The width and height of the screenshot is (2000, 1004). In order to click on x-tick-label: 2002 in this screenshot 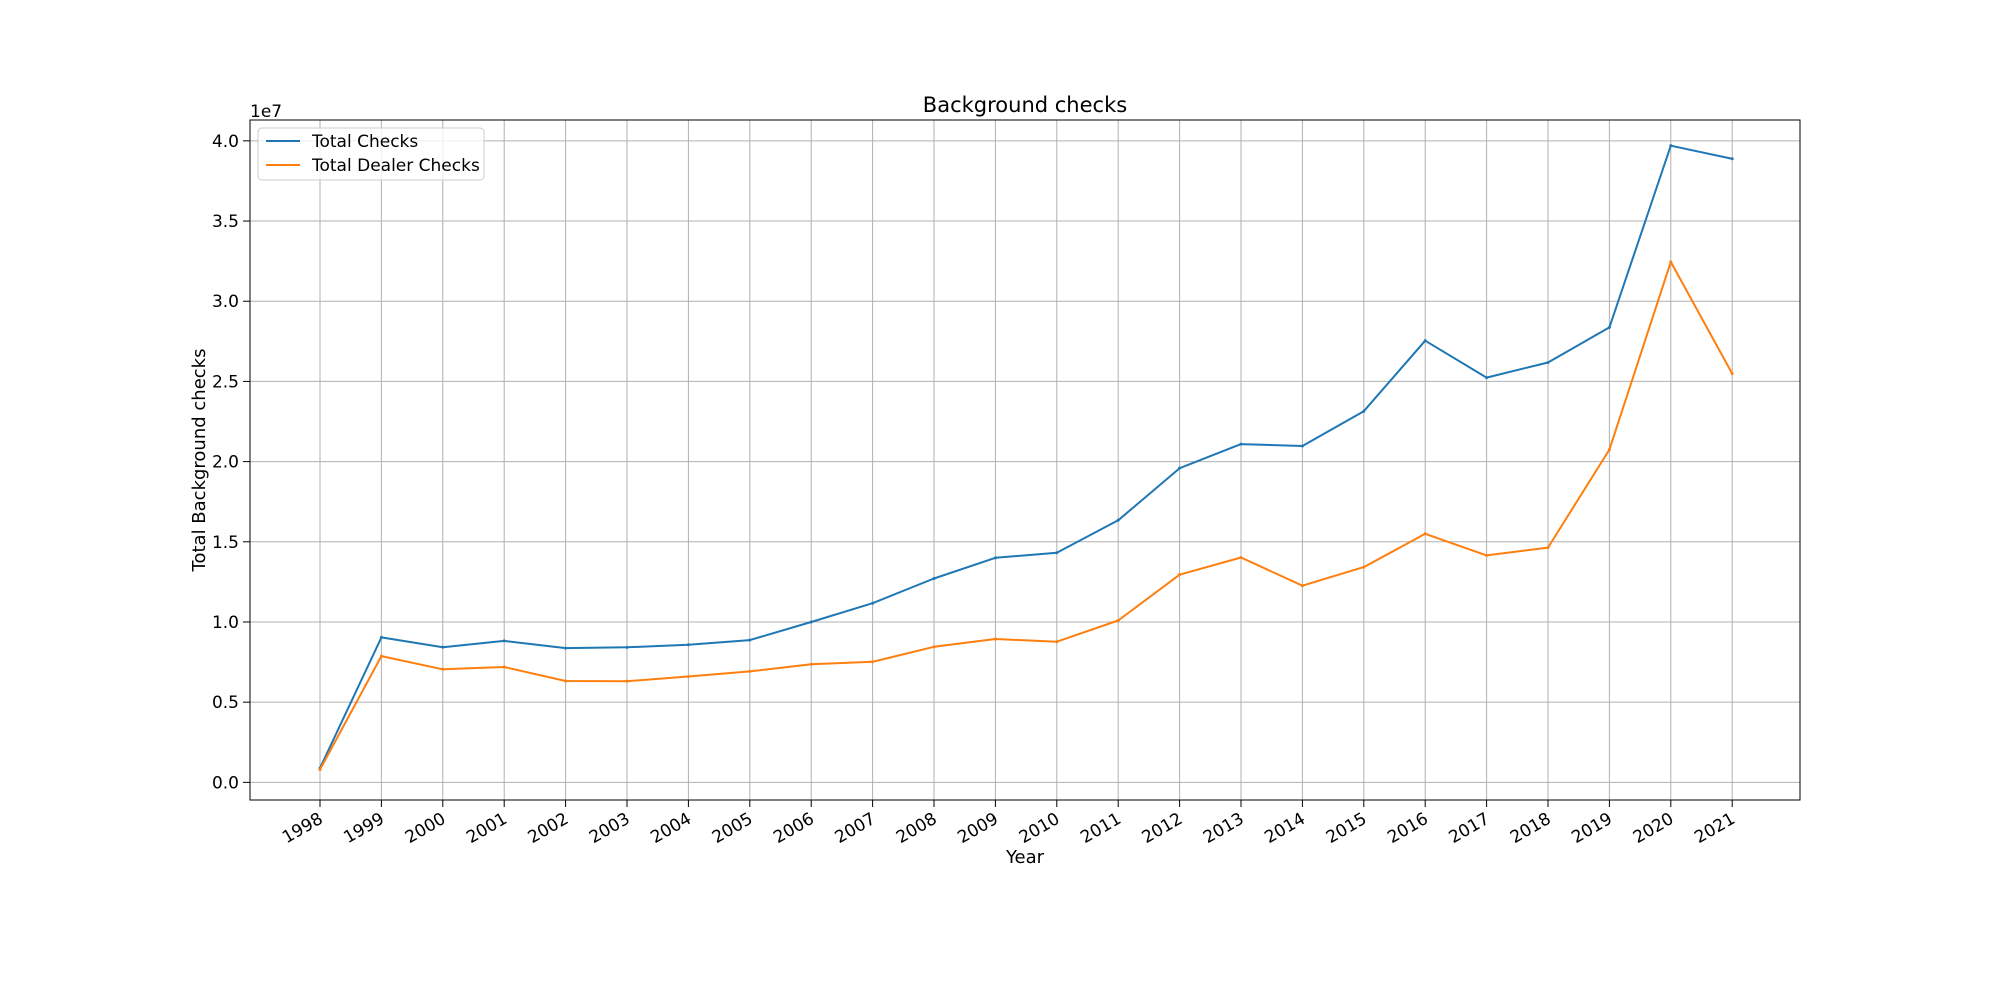, I will do `click(548, 828)`.